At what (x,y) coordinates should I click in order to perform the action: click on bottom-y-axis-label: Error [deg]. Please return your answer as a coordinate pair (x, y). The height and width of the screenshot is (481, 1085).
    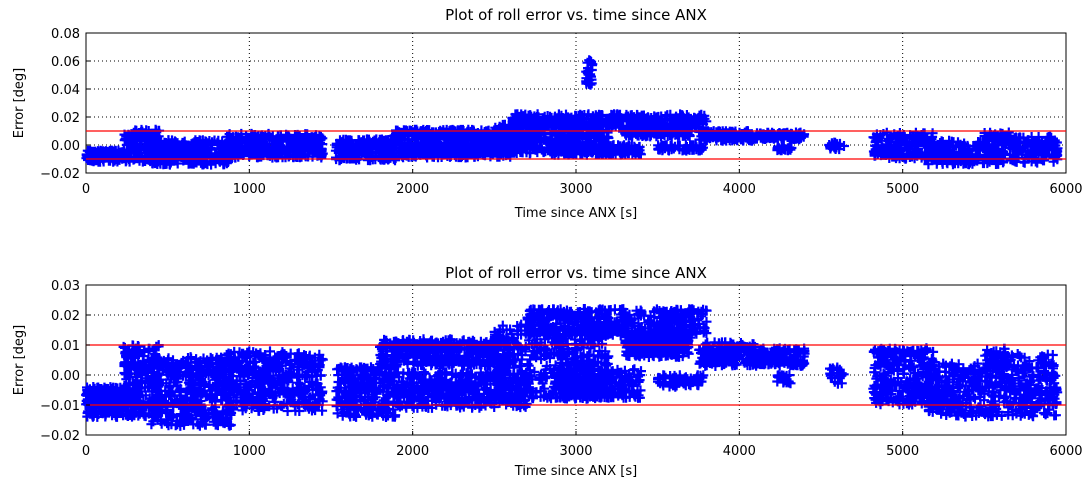
    Looking at the image, I should click on (19, 360).